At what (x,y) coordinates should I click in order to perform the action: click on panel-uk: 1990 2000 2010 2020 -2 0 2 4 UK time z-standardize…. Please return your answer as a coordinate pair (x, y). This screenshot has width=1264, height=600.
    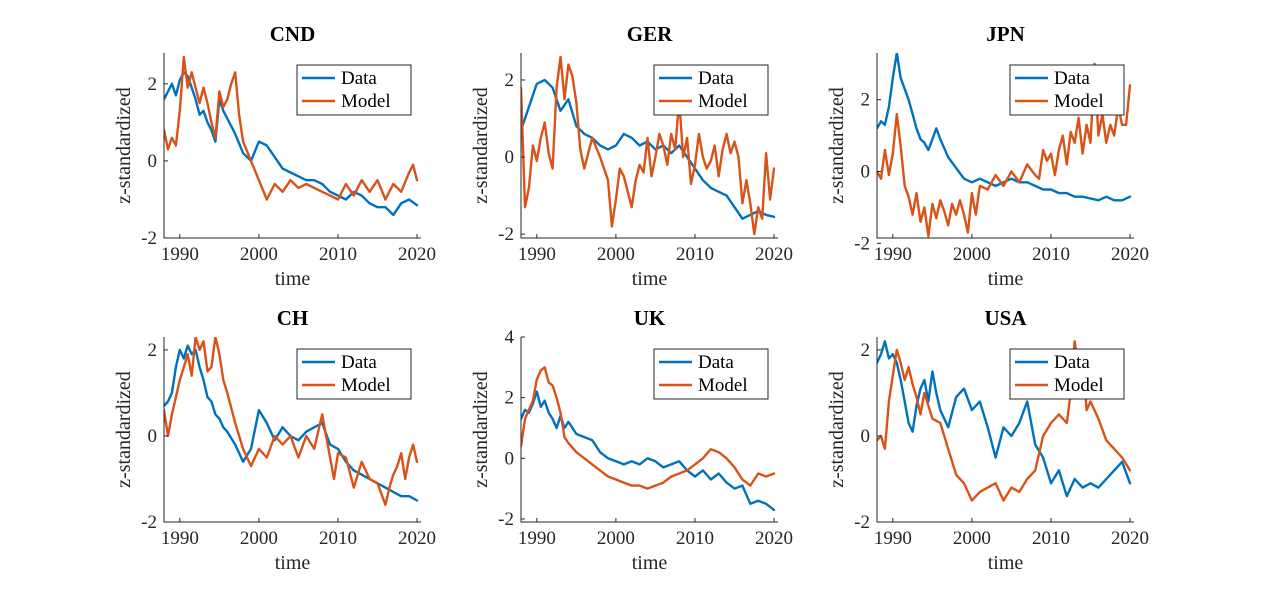
    Looking at the image, I should click on (631, 440).